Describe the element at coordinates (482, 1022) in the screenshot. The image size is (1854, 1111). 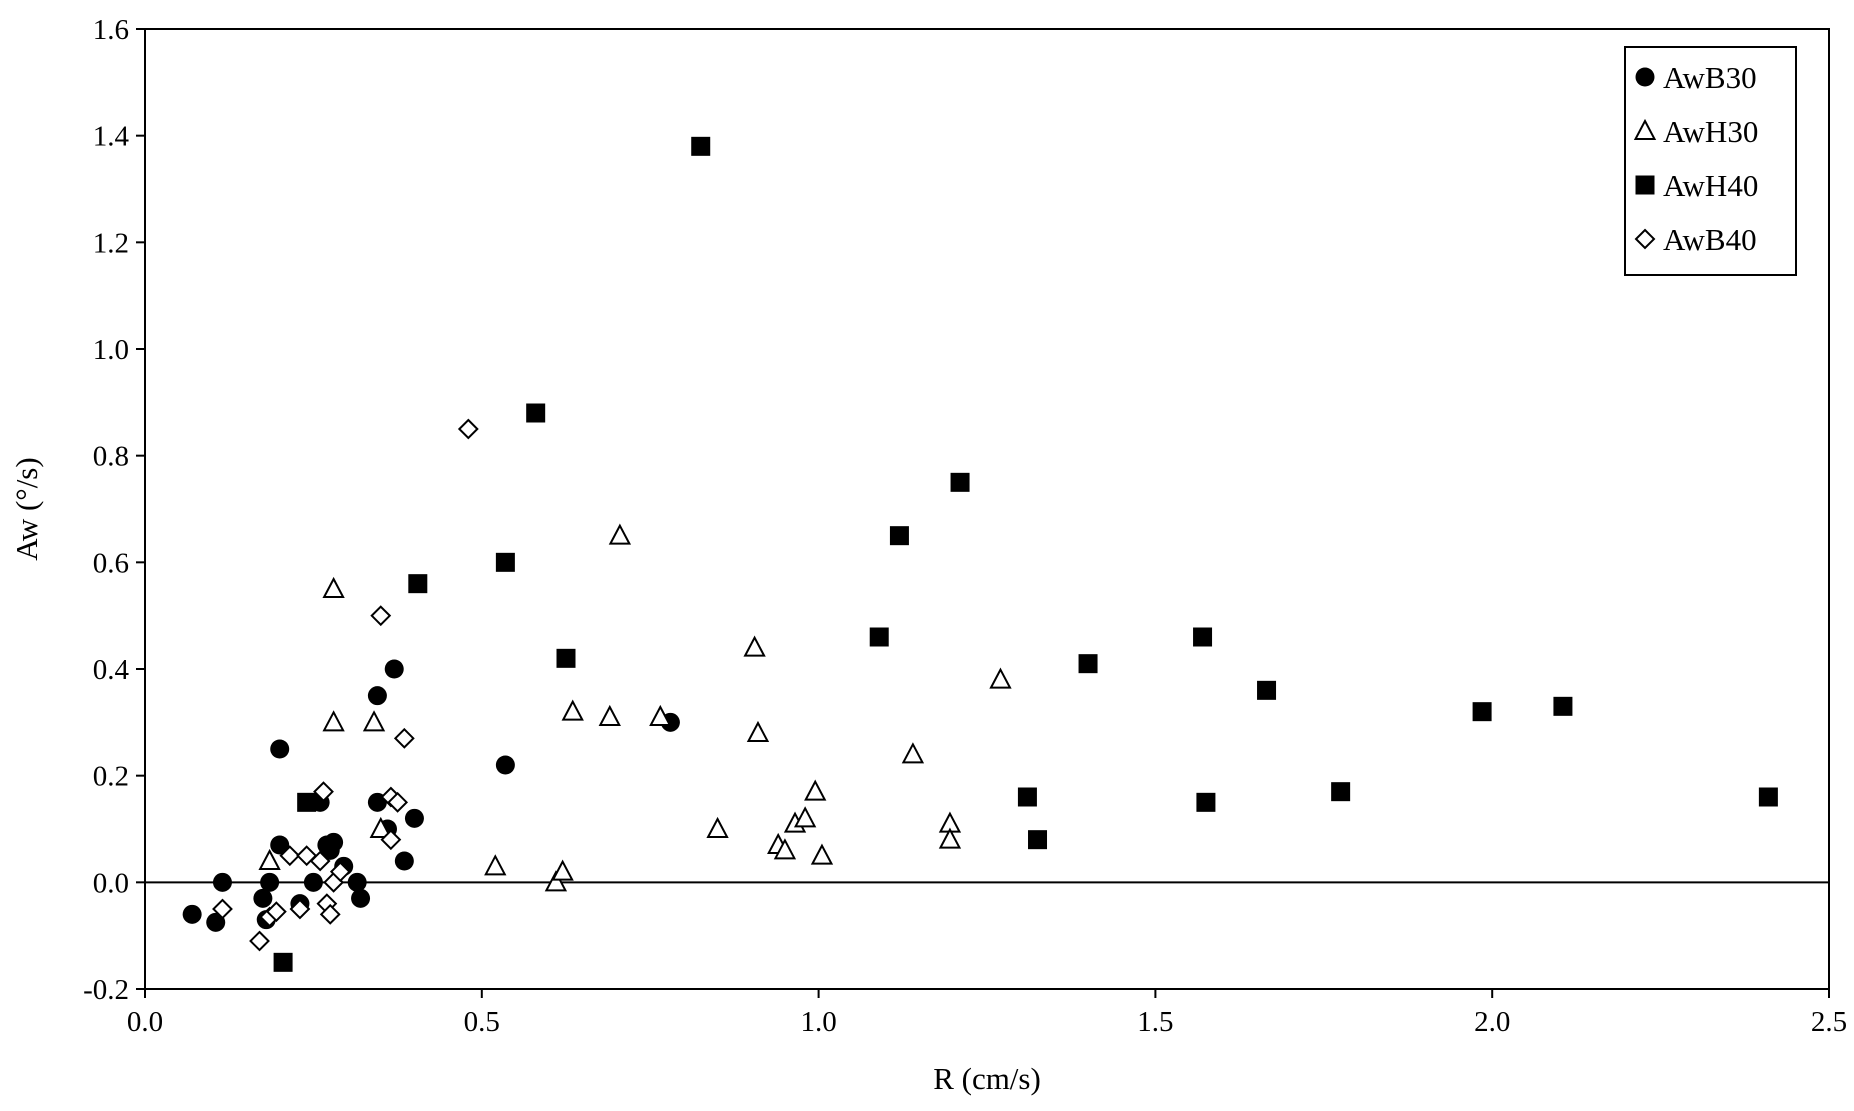
I see `x-tick-label: 0.5` at that location.